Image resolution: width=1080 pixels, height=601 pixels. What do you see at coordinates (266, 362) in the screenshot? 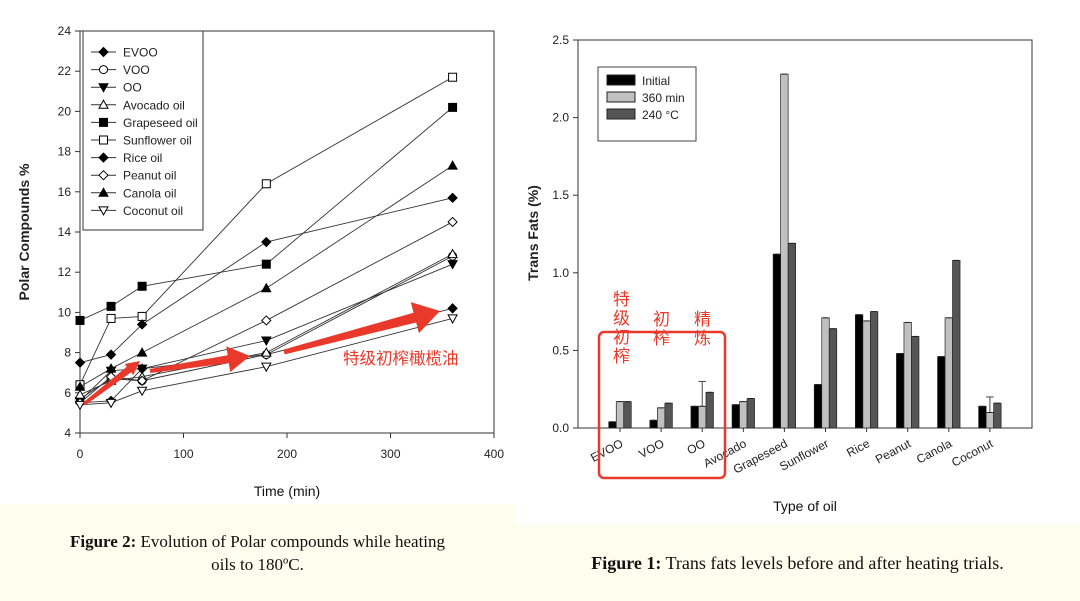
I see `series-coconut-oil` at bounding box center [266, 362].